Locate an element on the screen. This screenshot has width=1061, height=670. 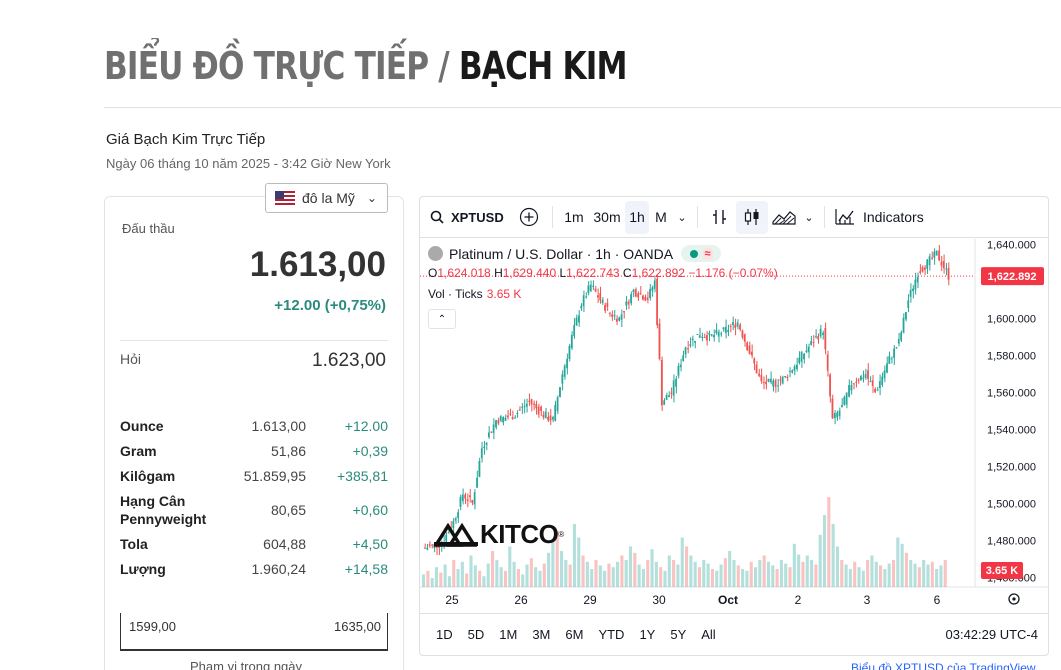
range-1m-button: 1M is located at coordinates (508, 634).